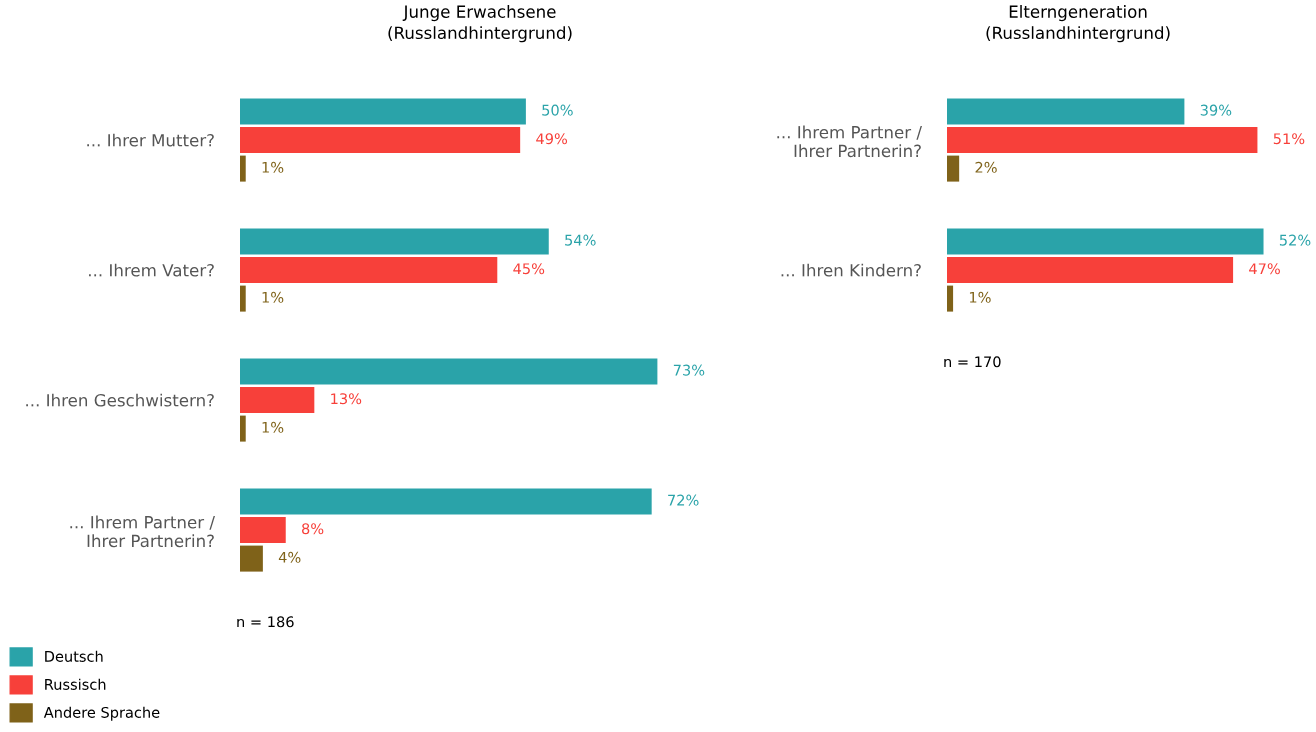 The width and height of the screenshot is (1316, 732). What do you see at coordinates (557, 110) in the screenshot?
I see `data-label: 50%` at bounding box center [557, 110].